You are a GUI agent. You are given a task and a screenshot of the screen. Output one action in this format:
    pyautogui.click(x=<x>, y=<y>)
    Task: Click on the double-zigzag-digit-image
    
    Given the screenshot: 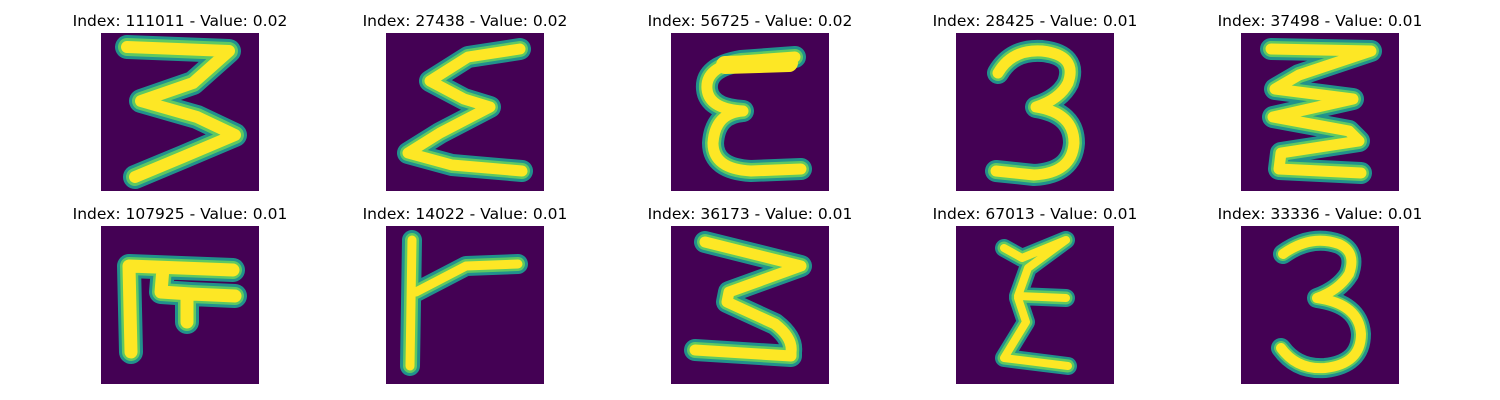 What is the action you would take?
    pyautogui.click(x=1321, y=111)
    